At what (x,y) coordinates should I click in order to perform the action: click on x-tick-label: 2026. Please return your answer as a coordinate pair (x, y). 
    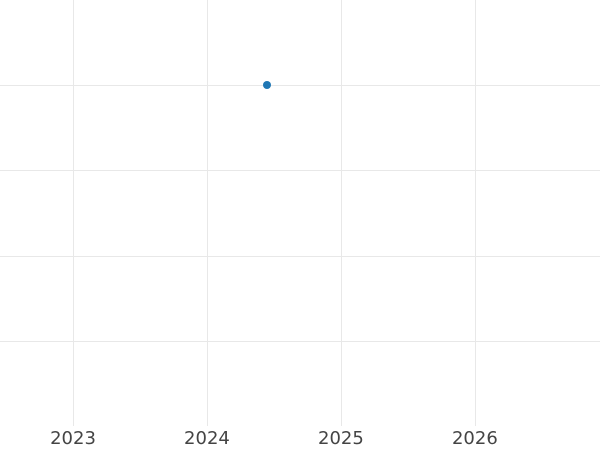
    Looking at the image, I should click on (474, 438).